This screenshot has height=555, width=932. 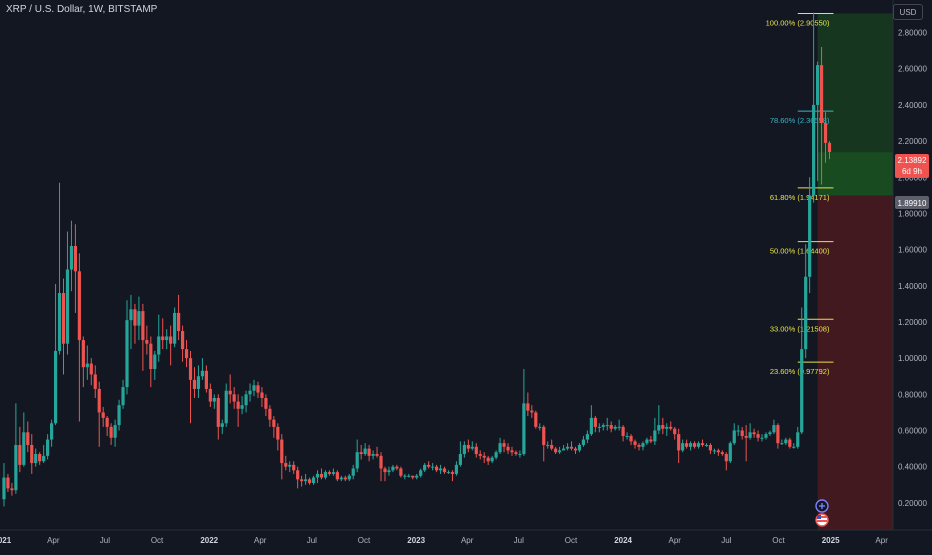 What do you see at coordinates (912, 141) in the screenshot?
I see `price-tick-label: 2.20000` at bounding box center [912, 141].